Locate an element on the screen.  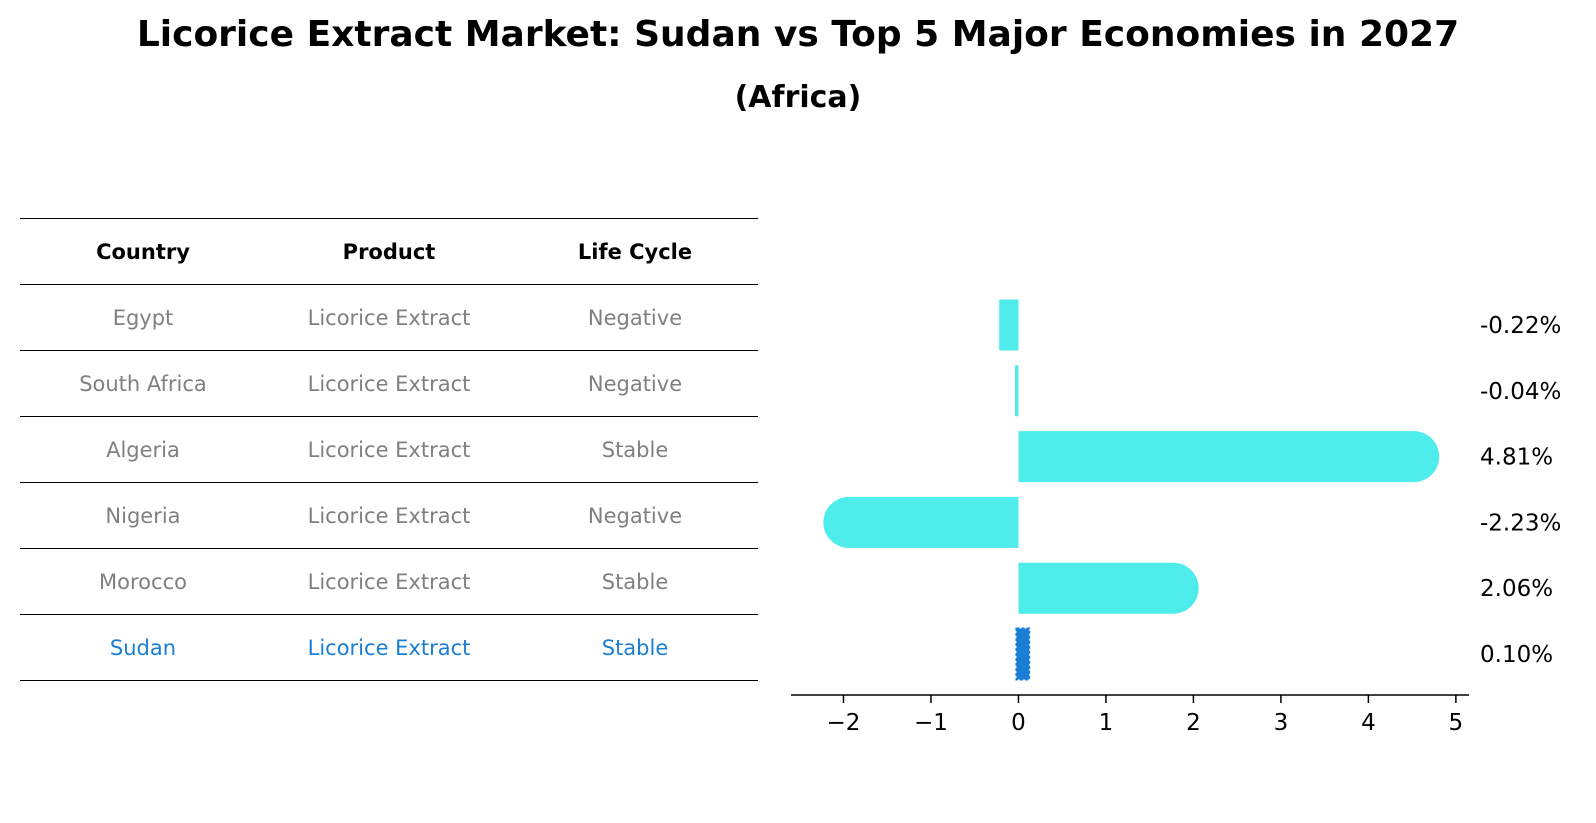
chart-subtitle: (Africa) is located at coordinates (798, 97).